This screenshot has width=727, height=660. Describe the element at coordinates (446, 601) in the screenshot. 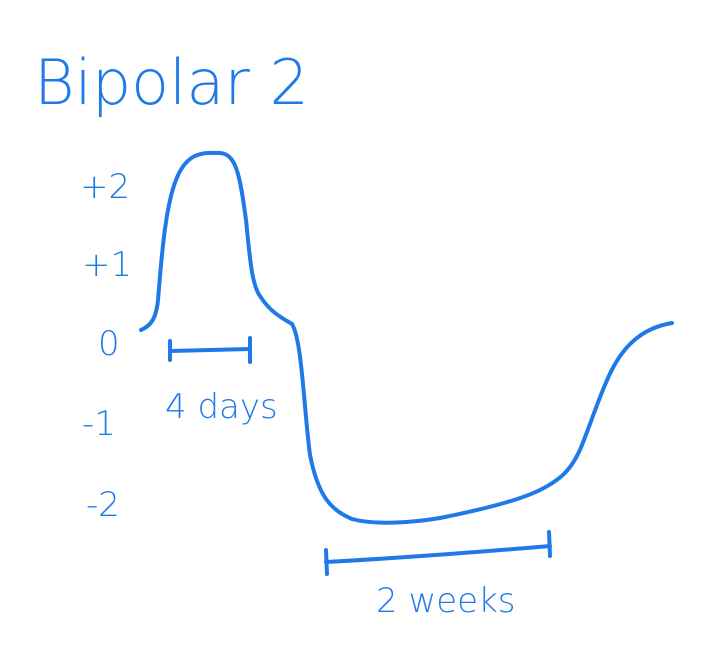

I see `depression-duration-label: 2 weeks` at that location.